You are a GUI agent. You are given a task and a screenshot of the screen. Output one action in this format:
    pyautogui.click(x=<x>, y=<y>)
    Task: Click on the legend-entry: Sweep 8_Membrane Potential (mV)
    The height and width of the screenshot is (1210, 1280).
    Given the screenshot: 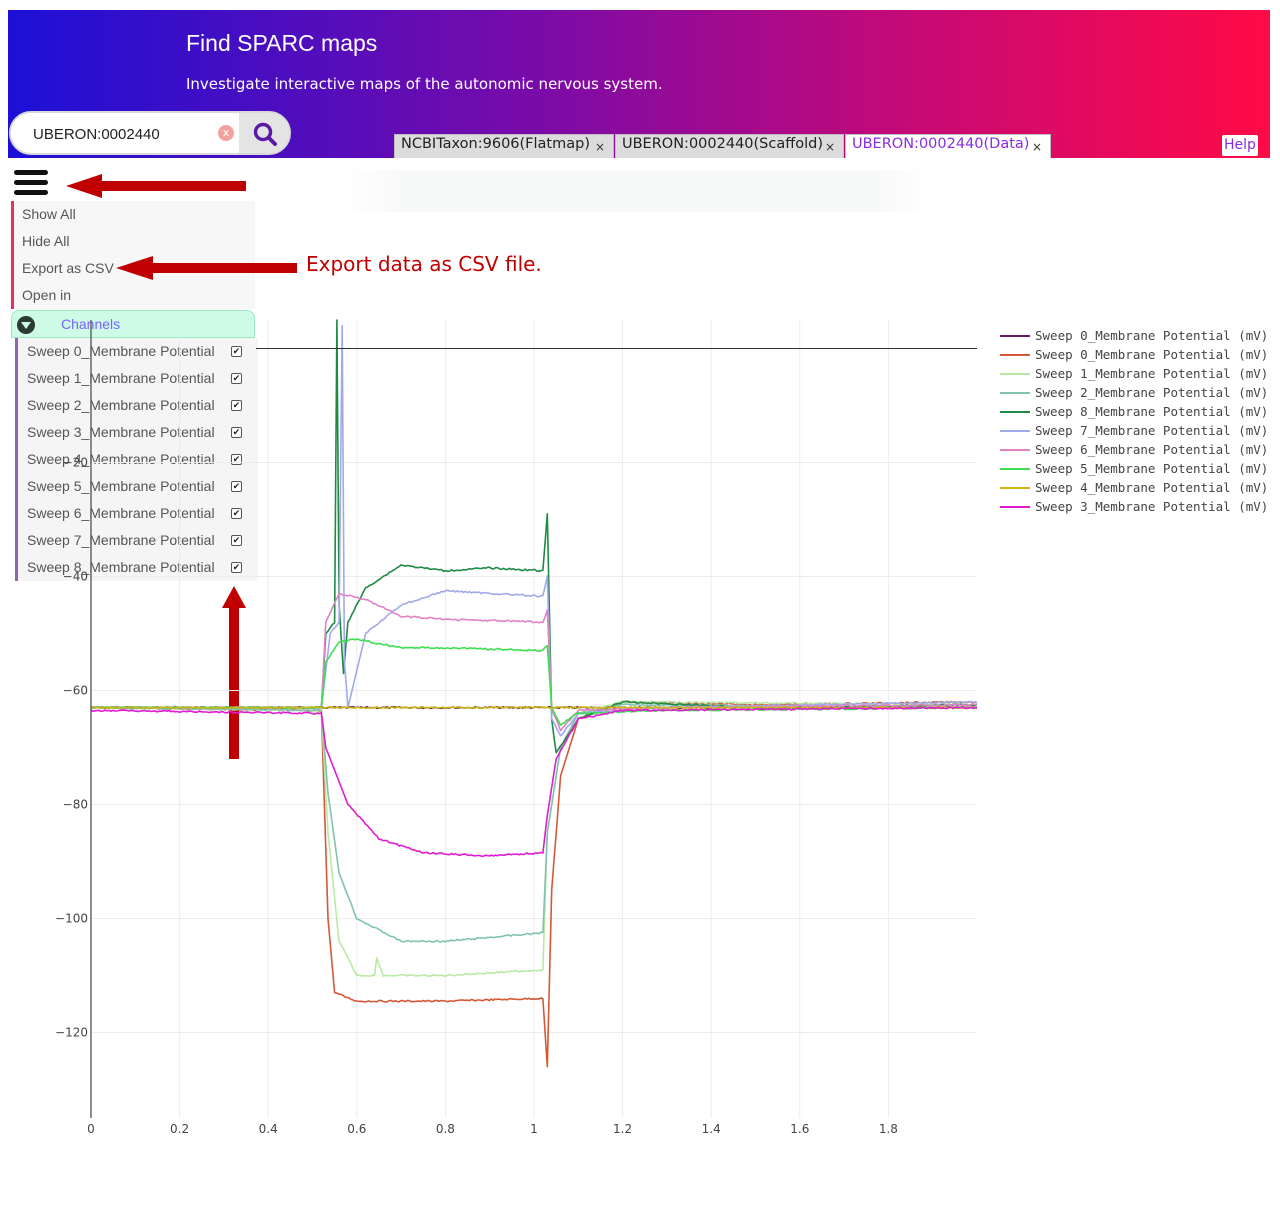 What is the action you would take?
    pyautogui.click(x=1151, y=411)
    